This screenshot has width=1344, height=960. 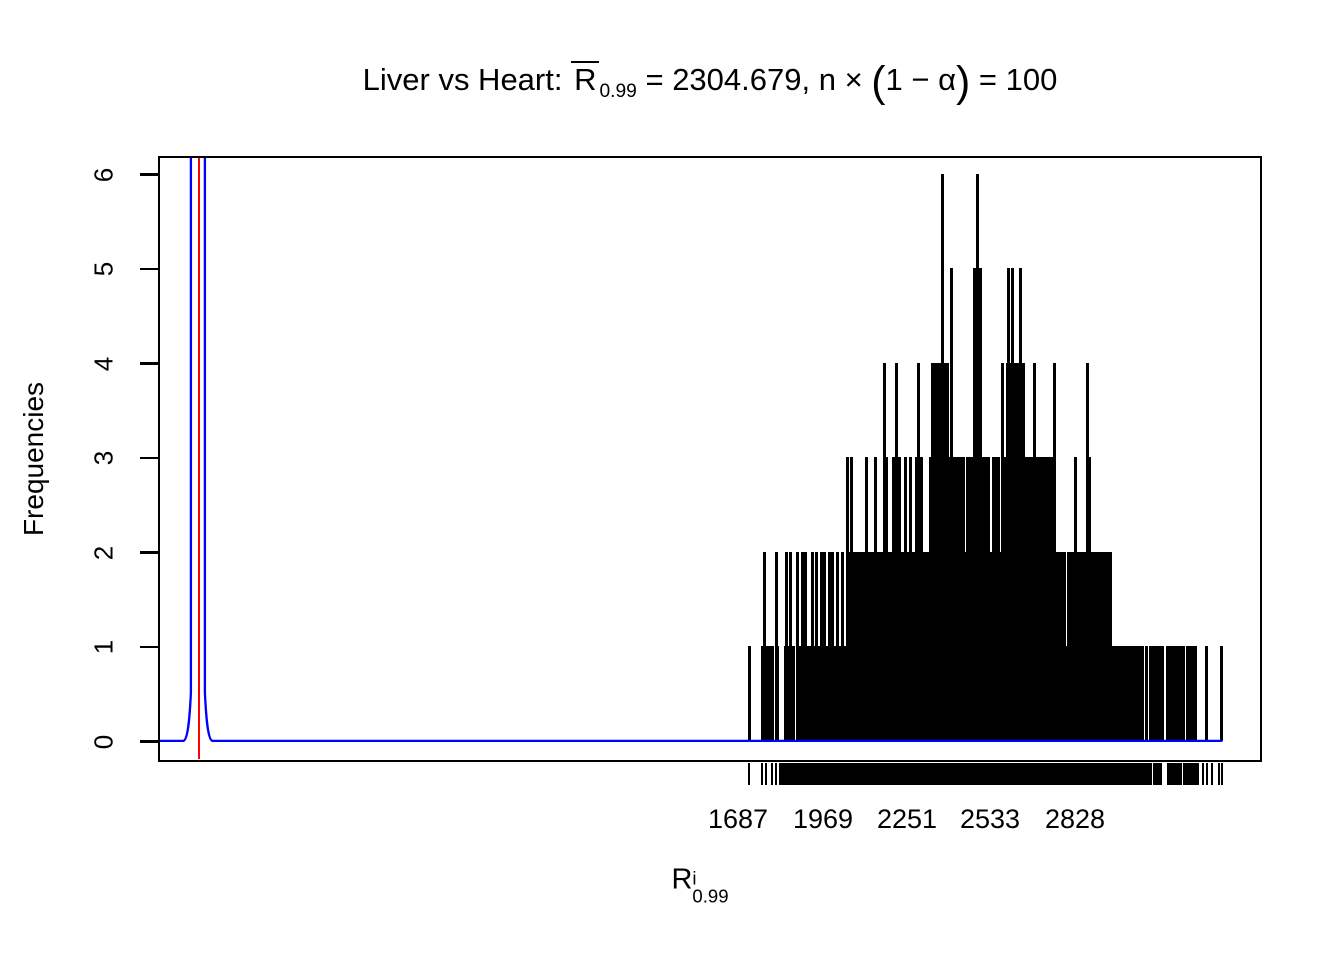 I want to click on title-prefix: Liver vs Heart:, so click(x=467, y=79).